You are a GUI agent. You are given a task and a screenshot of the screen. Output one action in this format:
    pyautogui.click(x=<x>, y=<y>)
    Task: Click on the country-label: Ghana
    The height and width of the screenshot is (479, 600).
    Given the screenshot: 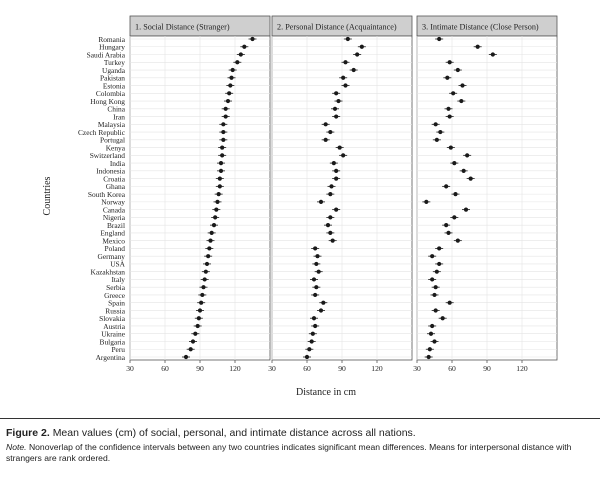 What is the action you would take?
    pyautogui.click(x=116, y=186)
    